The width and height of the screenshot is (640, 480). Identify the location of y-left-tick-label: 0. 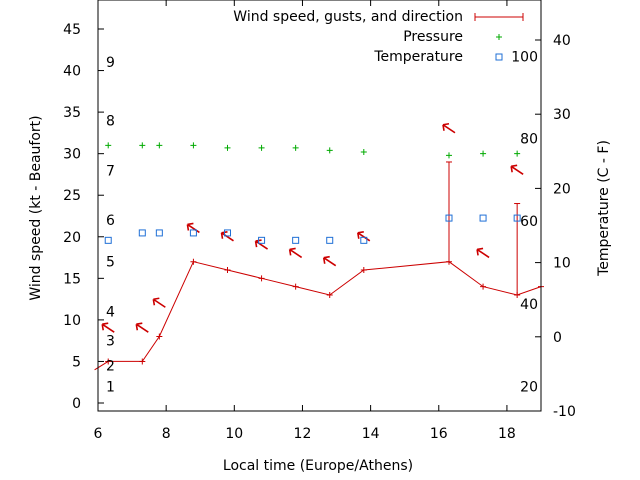
(76, 404).